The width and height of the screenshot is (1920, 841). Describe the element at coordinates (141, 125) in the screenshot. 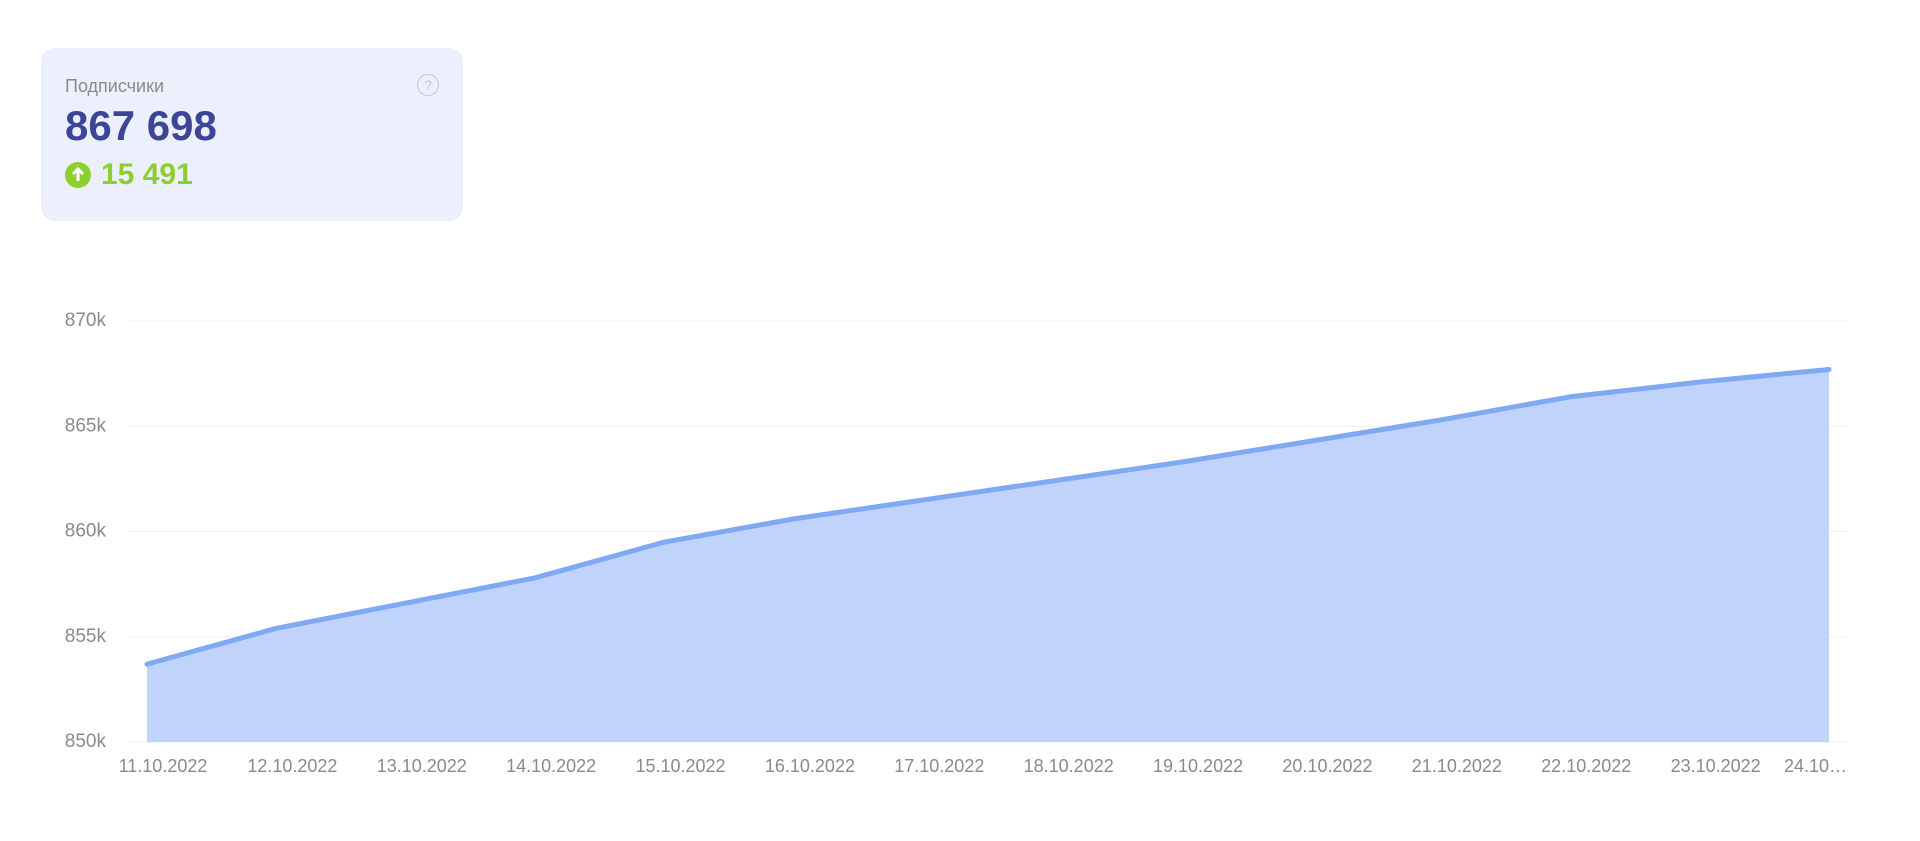

I see `card-total: 867 698` at that location.